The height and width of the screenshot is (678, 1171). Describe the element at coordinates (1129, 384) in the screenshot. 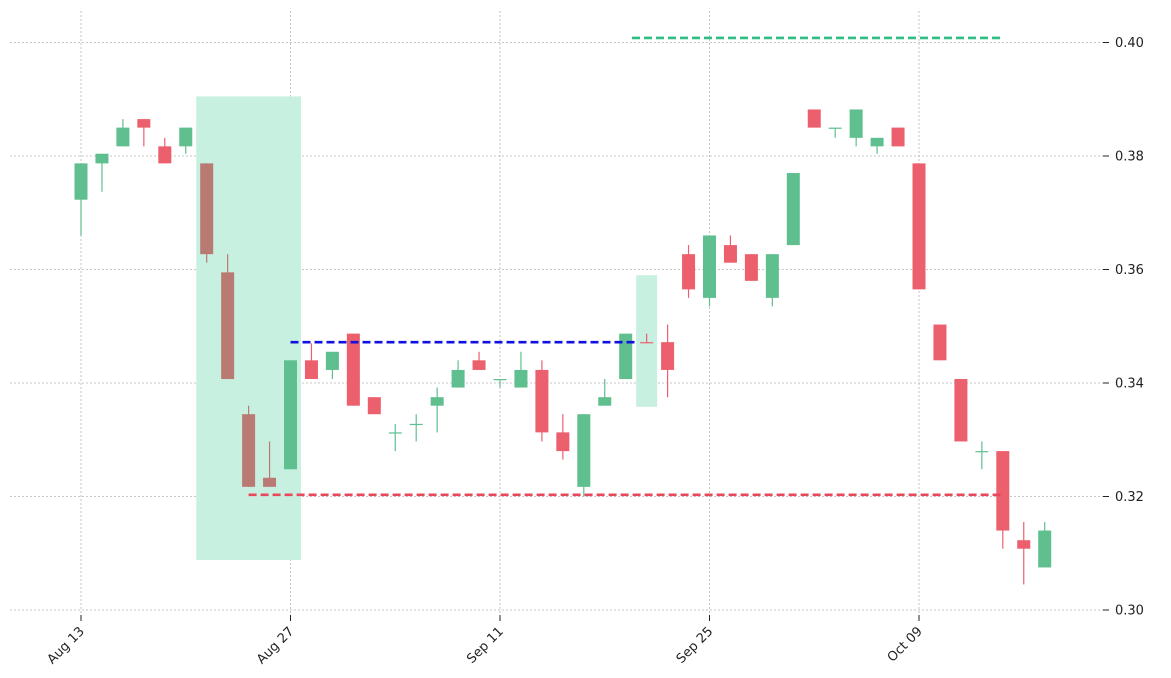

I see `y-tick-label: 0.34` at that location.